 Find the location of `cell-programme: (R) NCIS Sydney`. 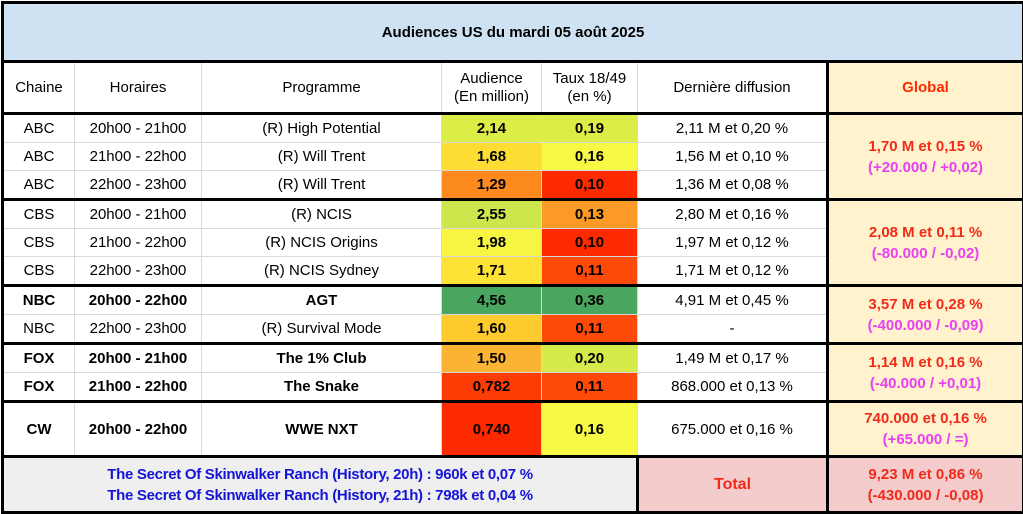

cell-programme: (R) NCIS Sydney is located at coordinates (322, 271).